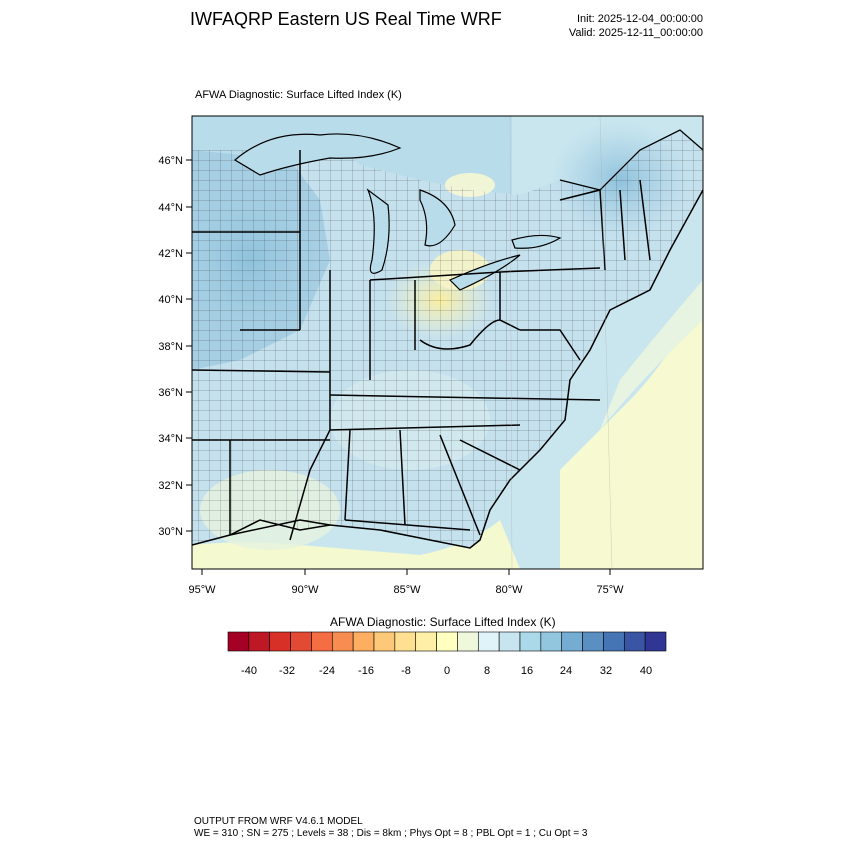 The height and width of the screenshot is (850, 850). What do you see at coordinates (170, 208) in the screenshot?
I see `lat-label: 44°N` at bounding box center [170, 208].